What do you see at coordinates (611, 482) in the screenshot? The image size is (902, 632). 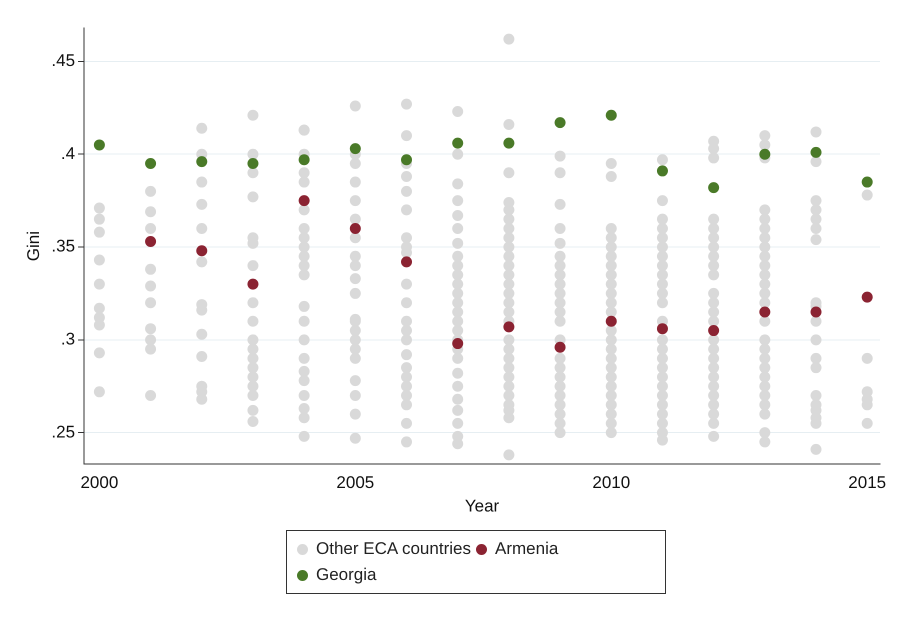 I see `x-tick-label: 2010` at bounding box center [611, 482].